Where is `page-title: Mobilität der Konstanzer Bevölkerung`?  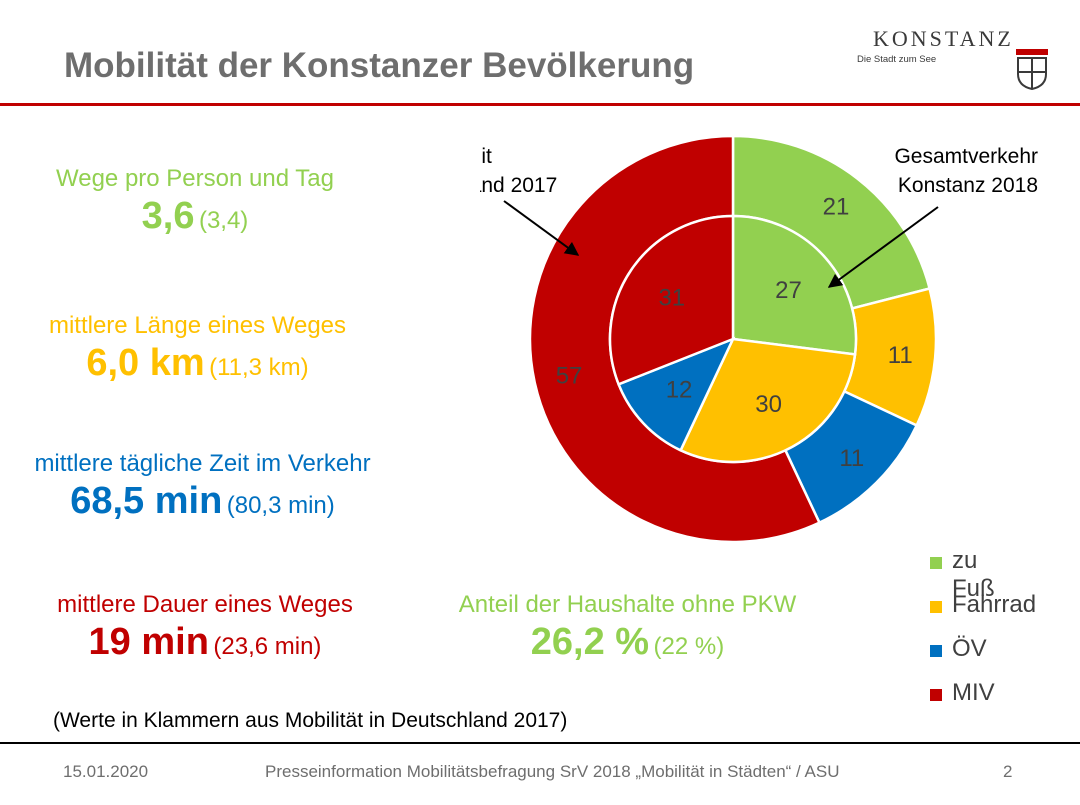
page-title: Mobilität der Konstanzer Bevölkerung is located at coordinates (379, 65).